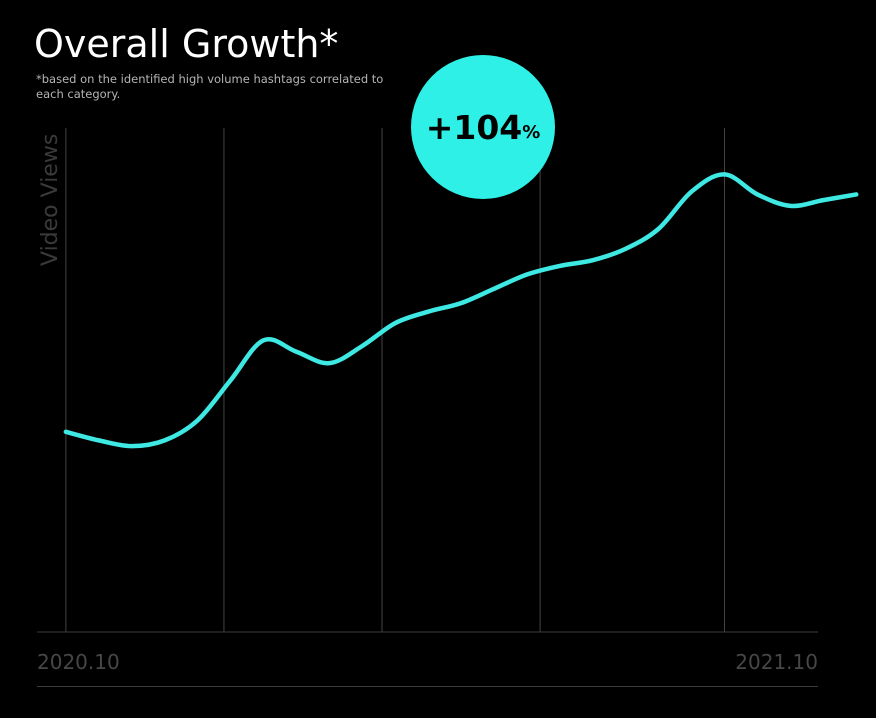  I want to click on chart-title: Overall Growth*, so click(186, 44).